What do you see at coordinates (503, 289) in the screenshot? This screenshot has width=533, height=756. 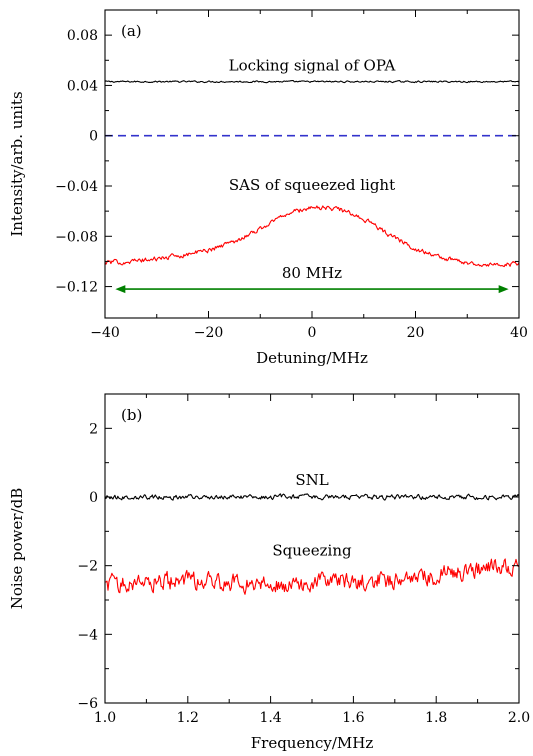 I see `arrow-head-right` at bounding box center [503, 289].